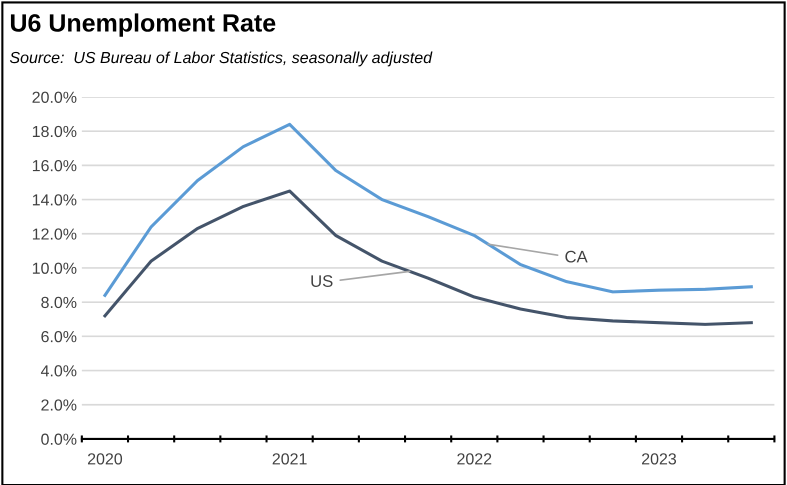 The height and width of the screenshot is (485, 787). I want to click on x-tick-label: 2021, so click(289, 459).